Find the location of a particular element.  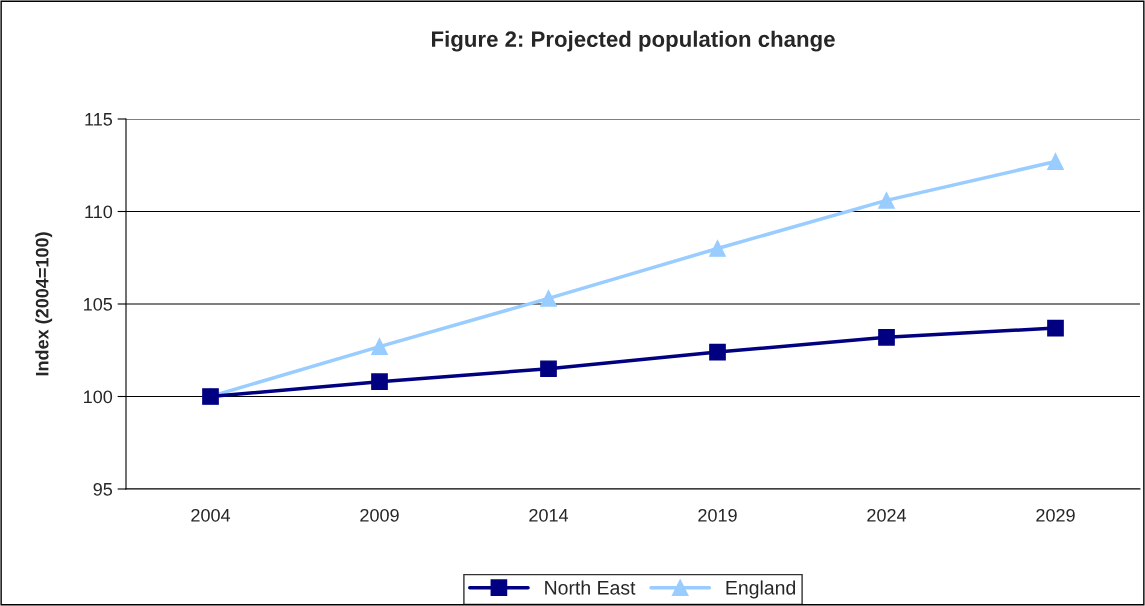

x-tick-label: 2019 is located at coordinates (717, 515).